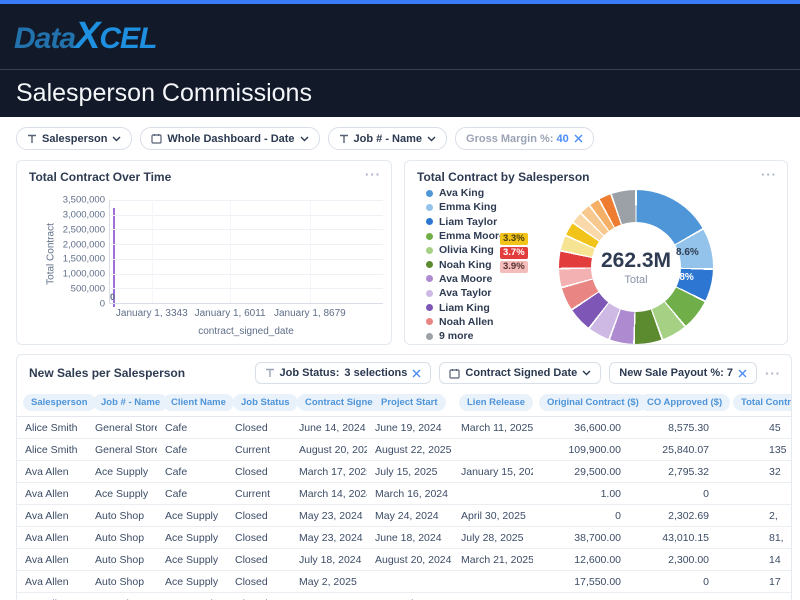  What do you see at coordinates (431, 138) in the screenshot?
I see `chevron-down-icon` at bounding box center [431, 138].